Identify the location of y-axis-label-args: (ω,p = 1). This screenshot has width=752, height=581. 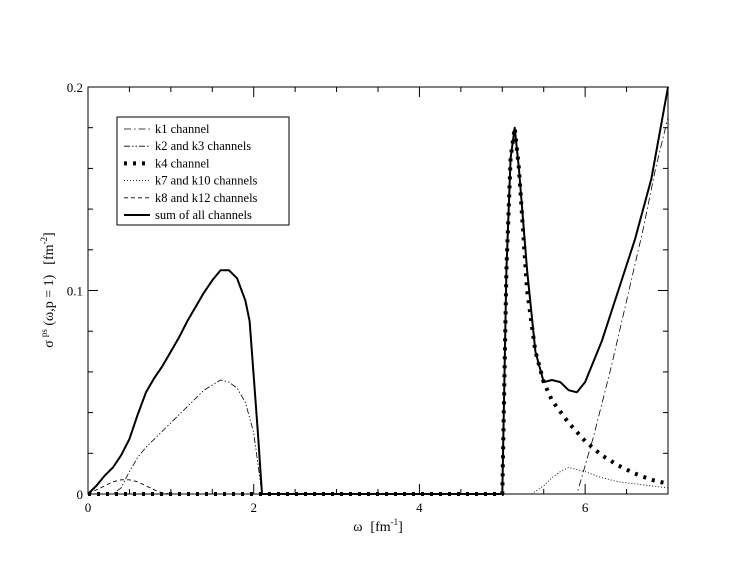
(49, 301).